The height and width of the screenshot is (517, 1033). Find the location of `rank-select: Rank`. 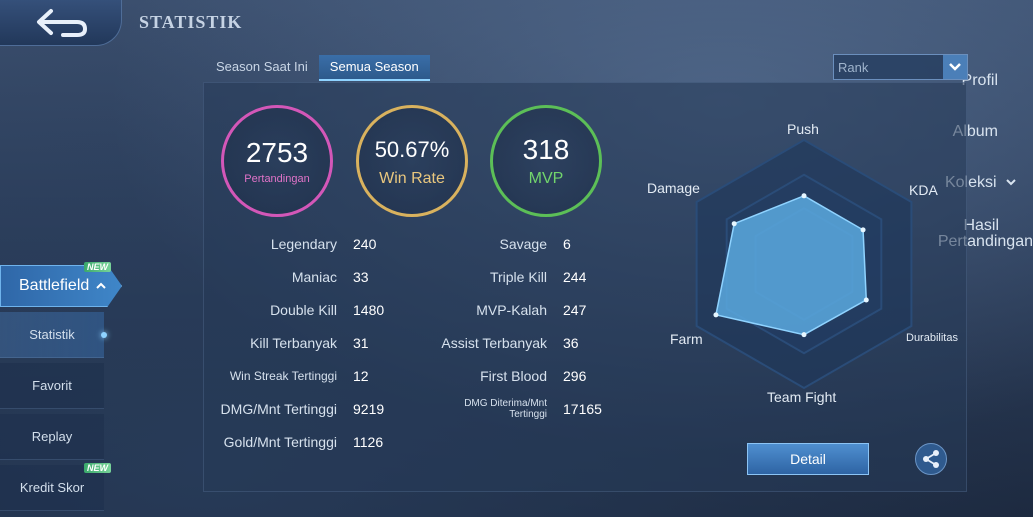

rank-select: Rank is located at coordinates (900, 67).